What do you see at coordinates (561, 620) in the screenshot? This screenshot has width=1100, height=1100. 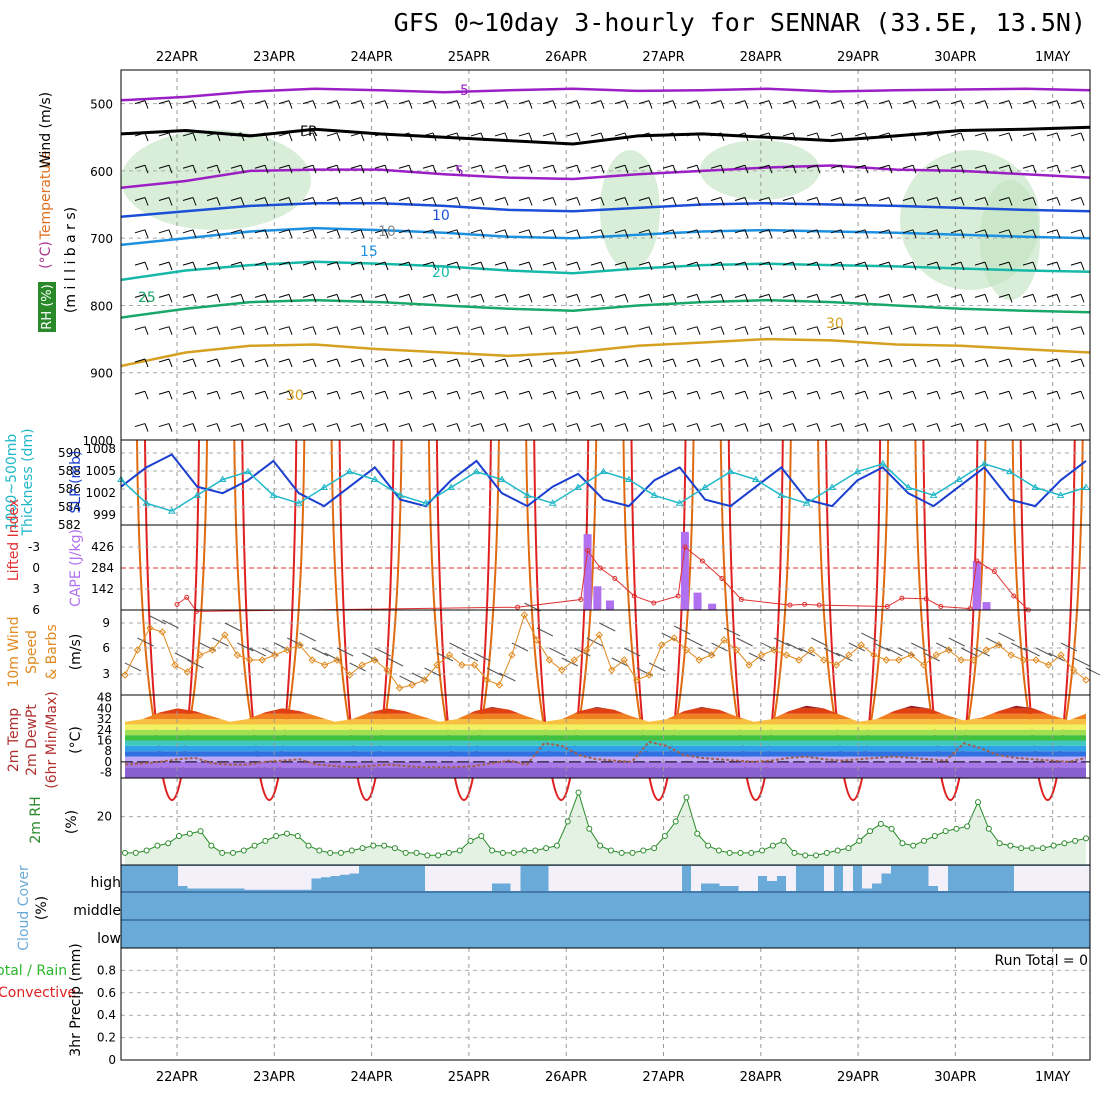 I see `contour-hot` at bounding box center [561, 620].